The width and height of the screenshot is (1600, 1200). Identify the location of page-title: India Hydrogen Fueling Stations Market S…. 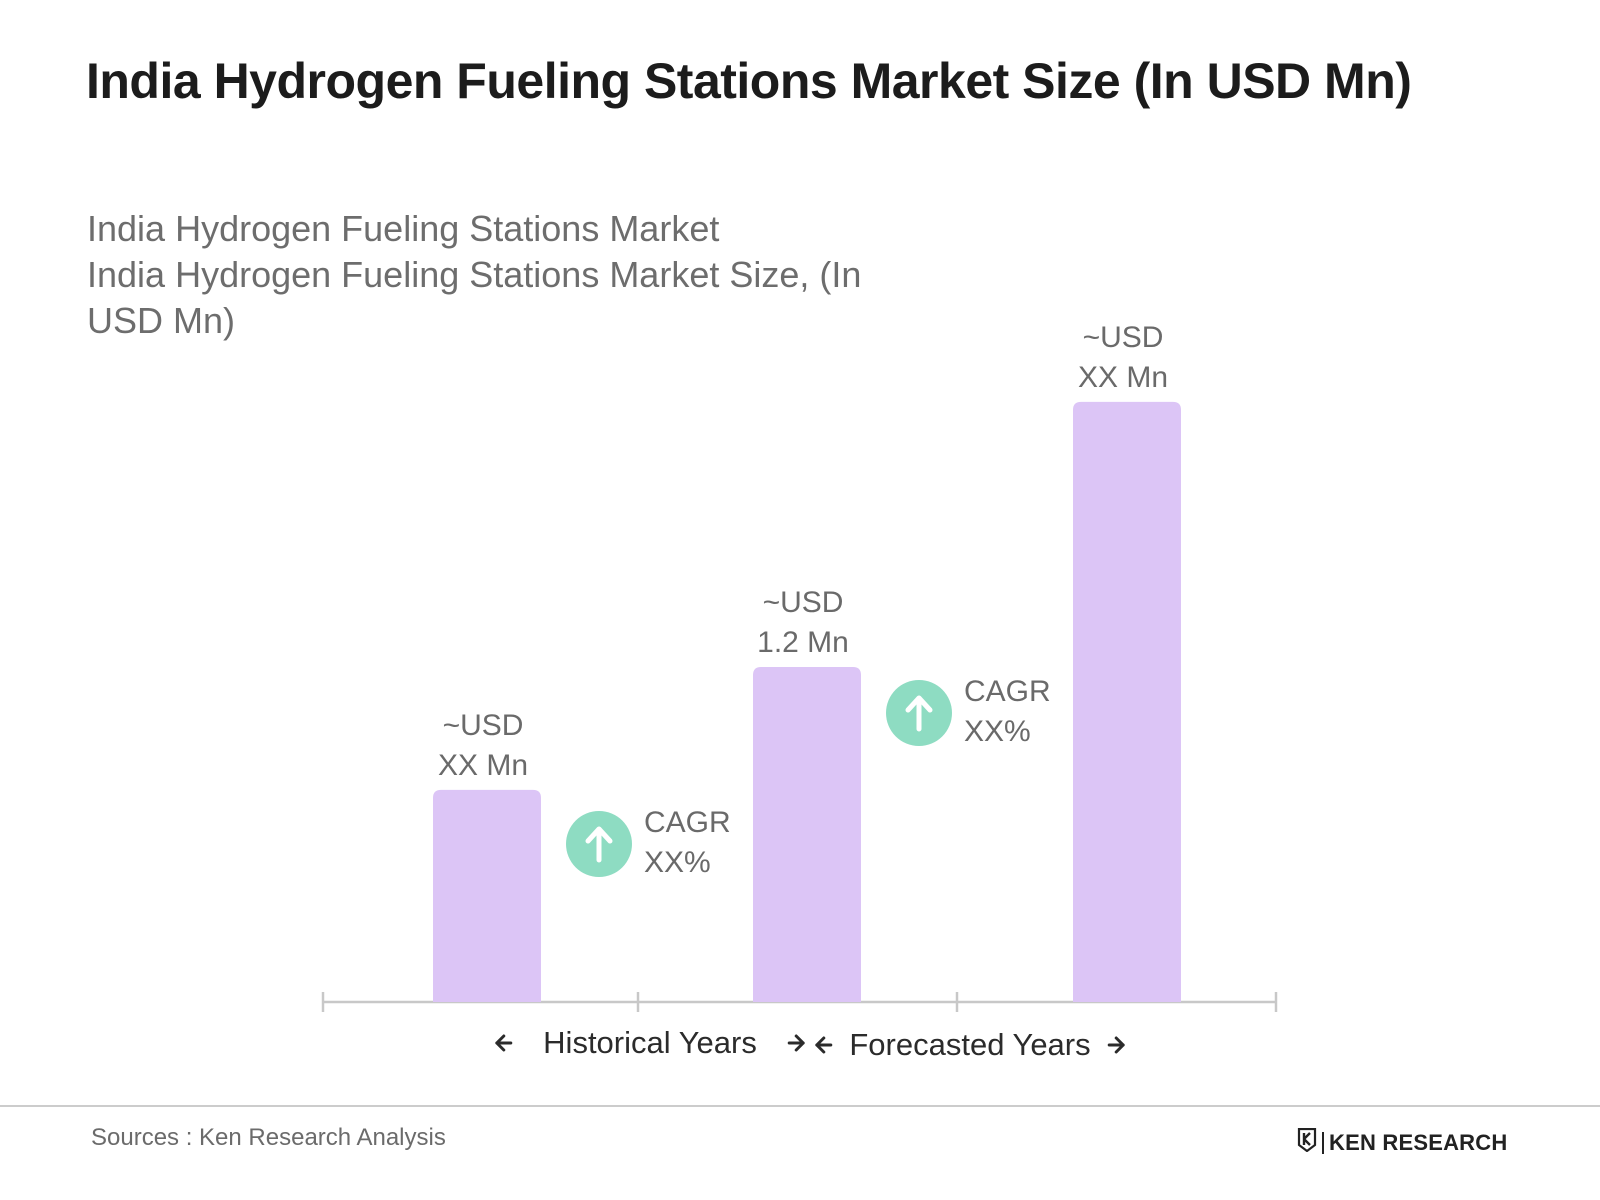
(749, 81).